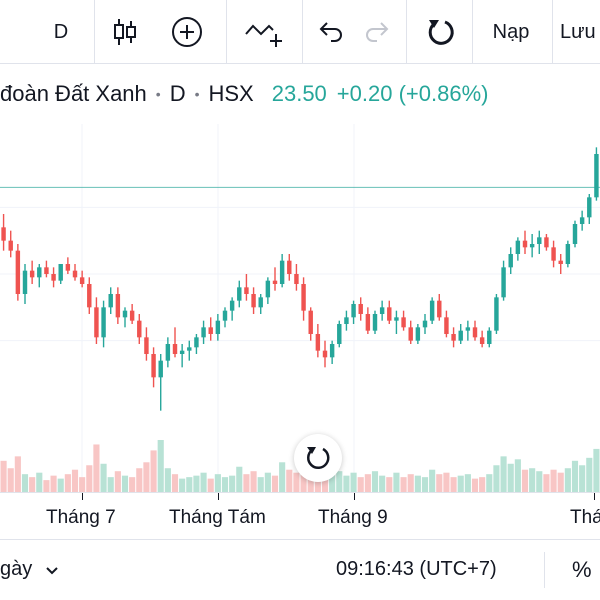 The image size is (600, 600). I want to click on rotate-icon, so click(441, 32).